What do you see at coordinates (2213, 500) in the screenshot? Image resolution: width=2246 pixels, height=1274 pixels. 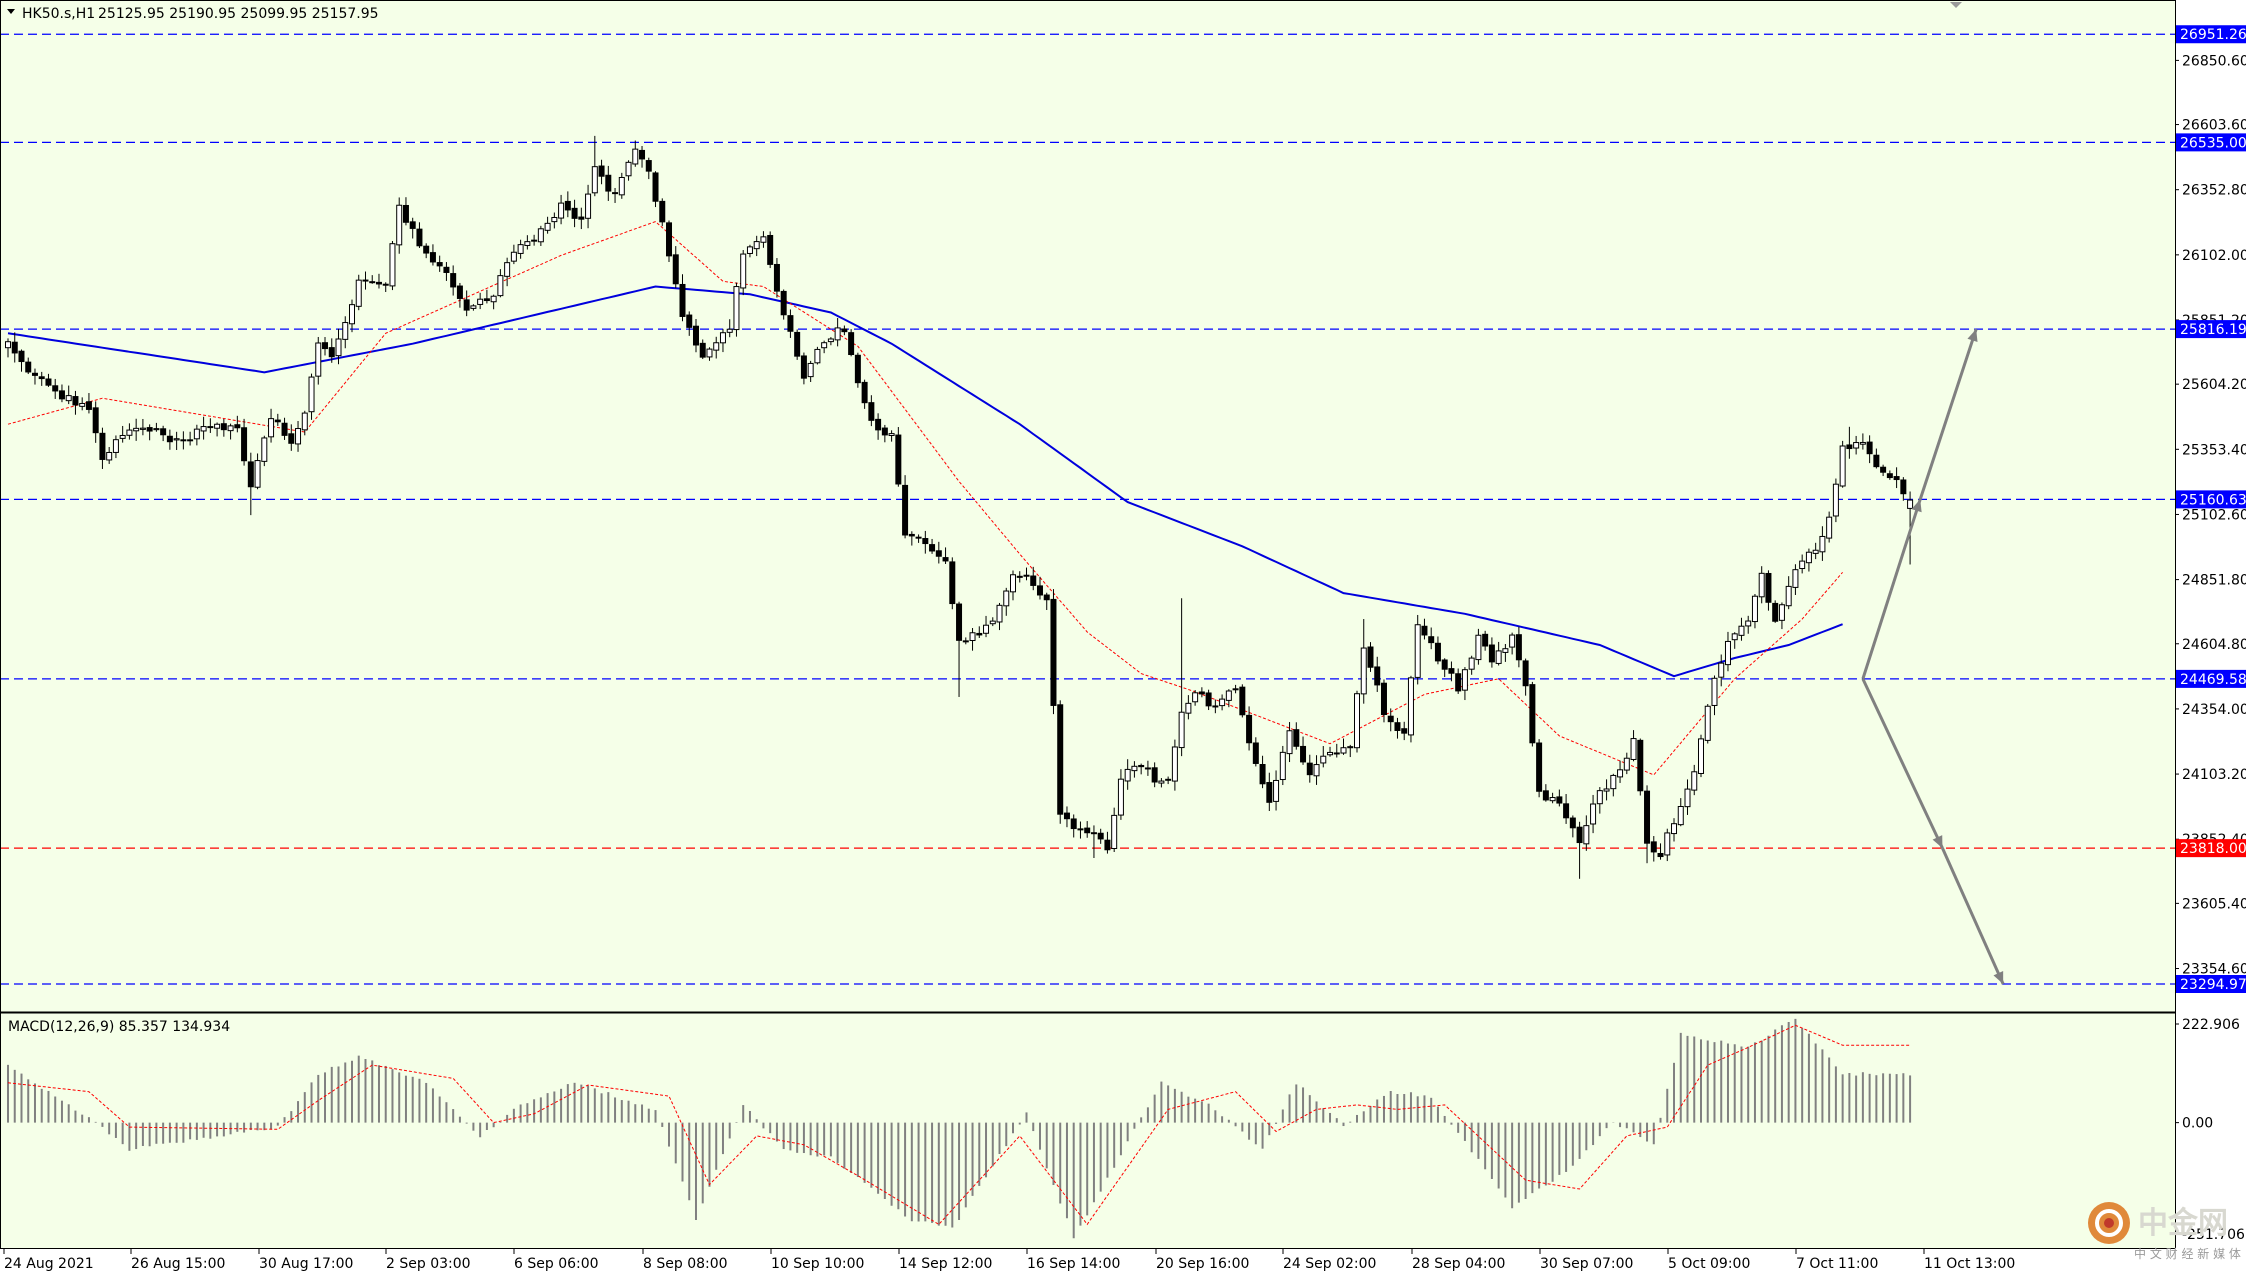 I see `level-badge-label: 25160.63` at bounding box center [2213, 500].